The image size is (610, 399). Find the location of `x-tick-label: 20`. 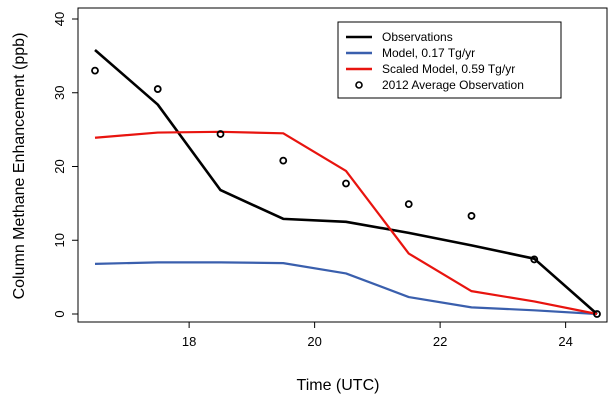

x-tick-label: 20 is located at coordinates (314, 341).